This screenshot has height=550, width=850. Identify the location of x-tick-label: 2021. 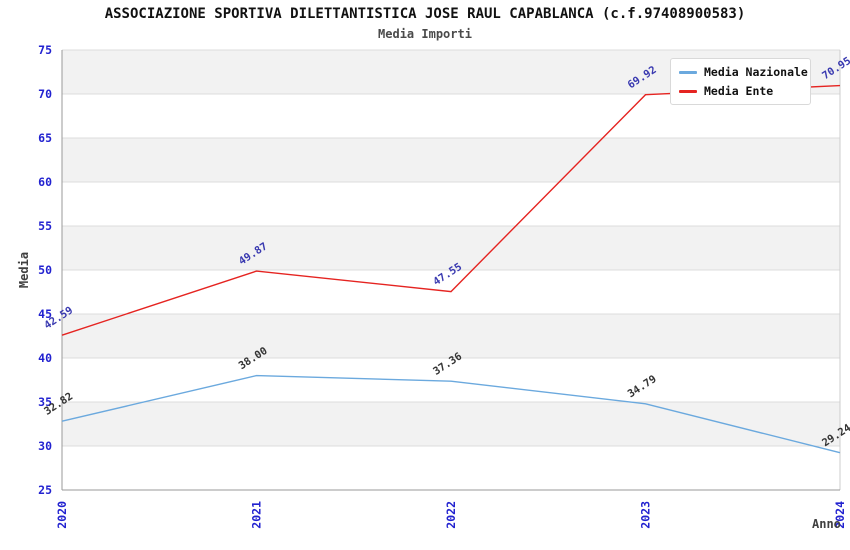
(257, 515).